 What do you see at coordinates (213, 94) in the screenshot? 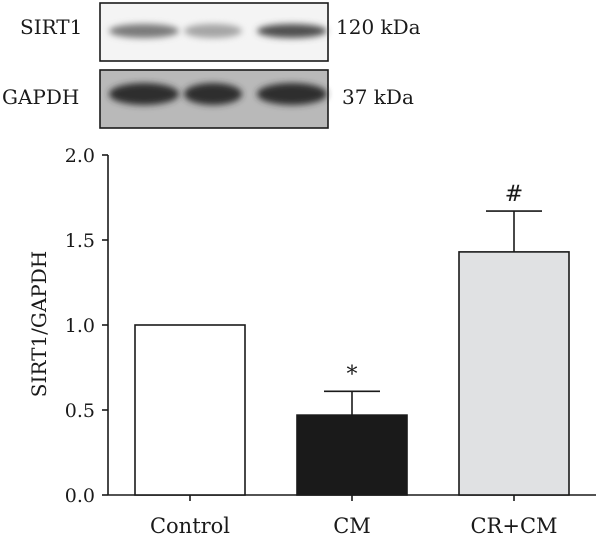
I see `blot-band-gapdh-cm` at bounding box center [213, 94].